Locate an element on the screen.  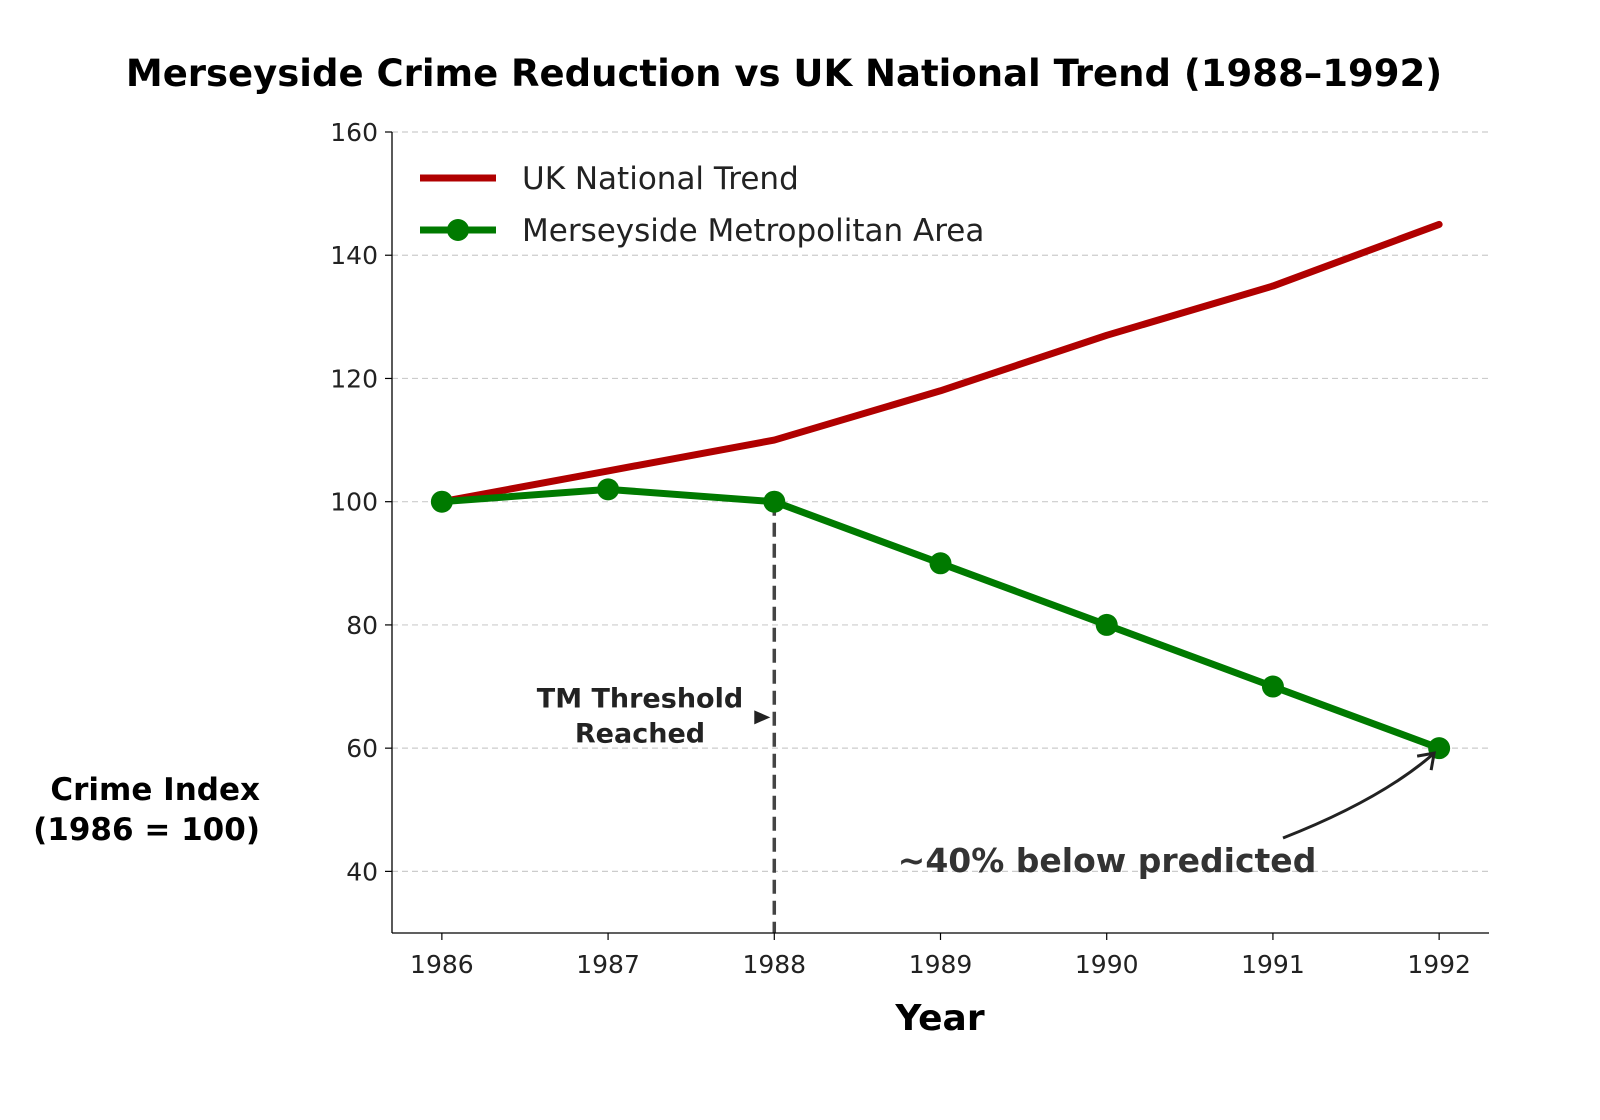
x-tick-label: 1986 is located at coordinates (442, 964).